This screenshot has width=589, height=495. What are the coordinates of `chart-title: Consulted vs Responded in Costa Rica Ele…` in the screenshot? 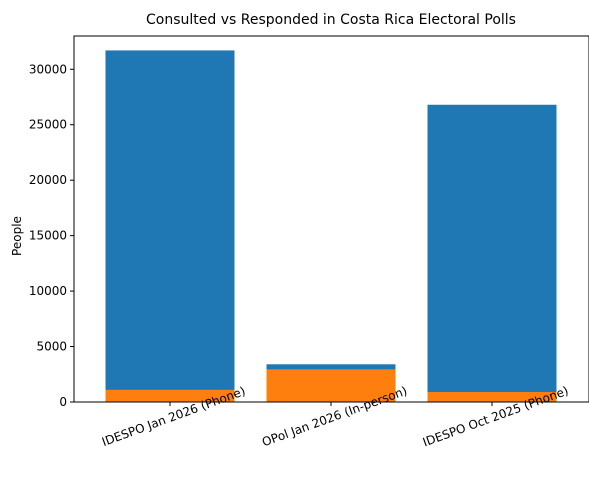 It's located at (331, 20).